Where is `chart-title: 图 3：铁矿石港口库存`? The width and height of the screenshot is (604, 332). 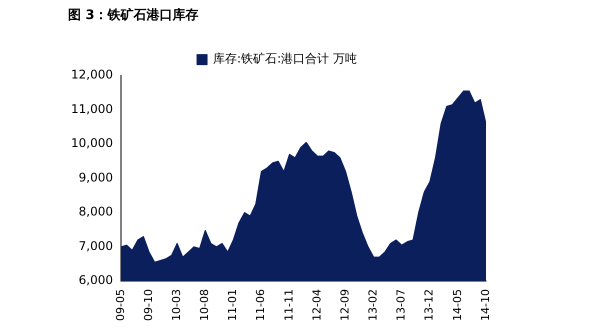
chart-title: 图 3：铁矿石港口库存 is located at coordinates (133, 15).